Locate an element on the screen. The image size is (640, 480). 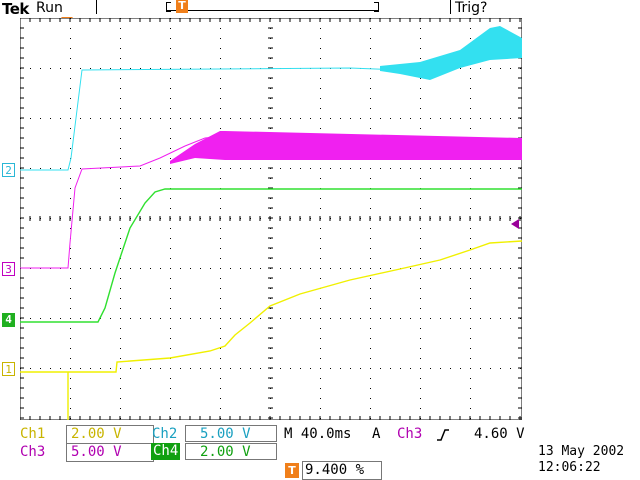
trigger-level: 4.60 V is located at coordinates (499, 434).